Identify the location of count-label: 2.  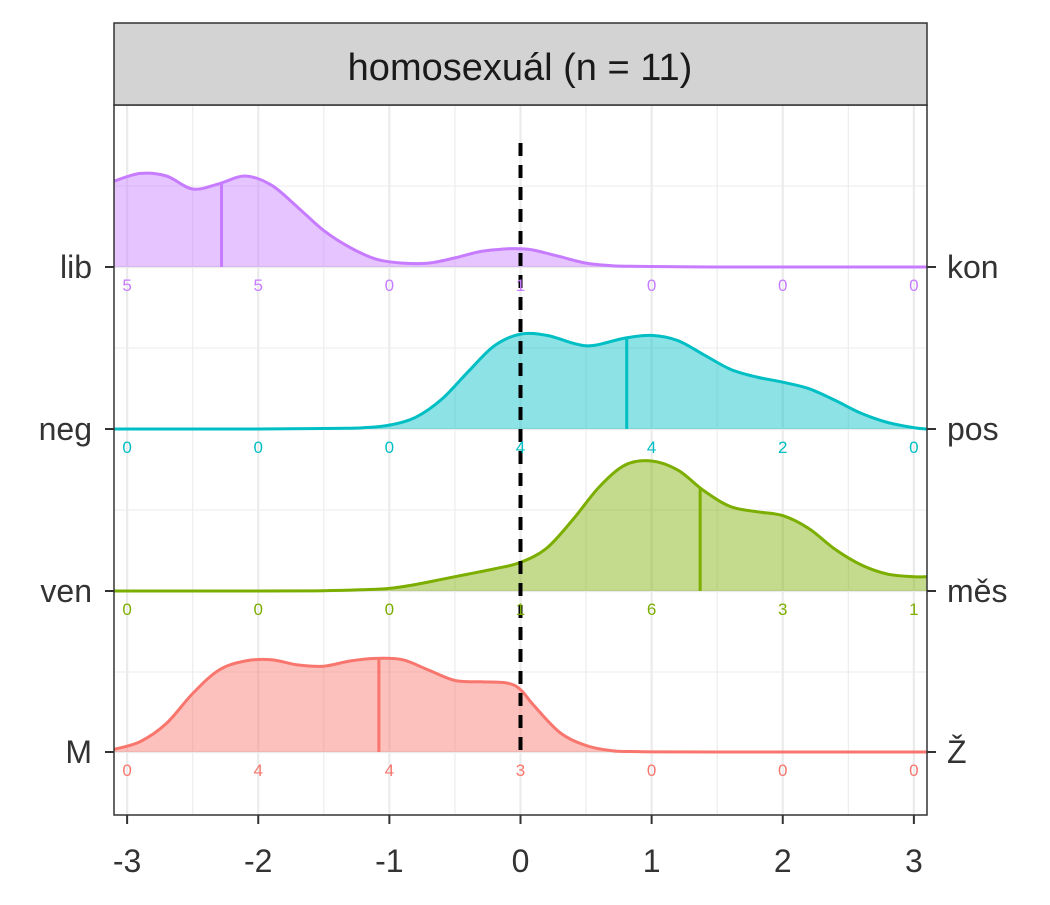
(782, 447).